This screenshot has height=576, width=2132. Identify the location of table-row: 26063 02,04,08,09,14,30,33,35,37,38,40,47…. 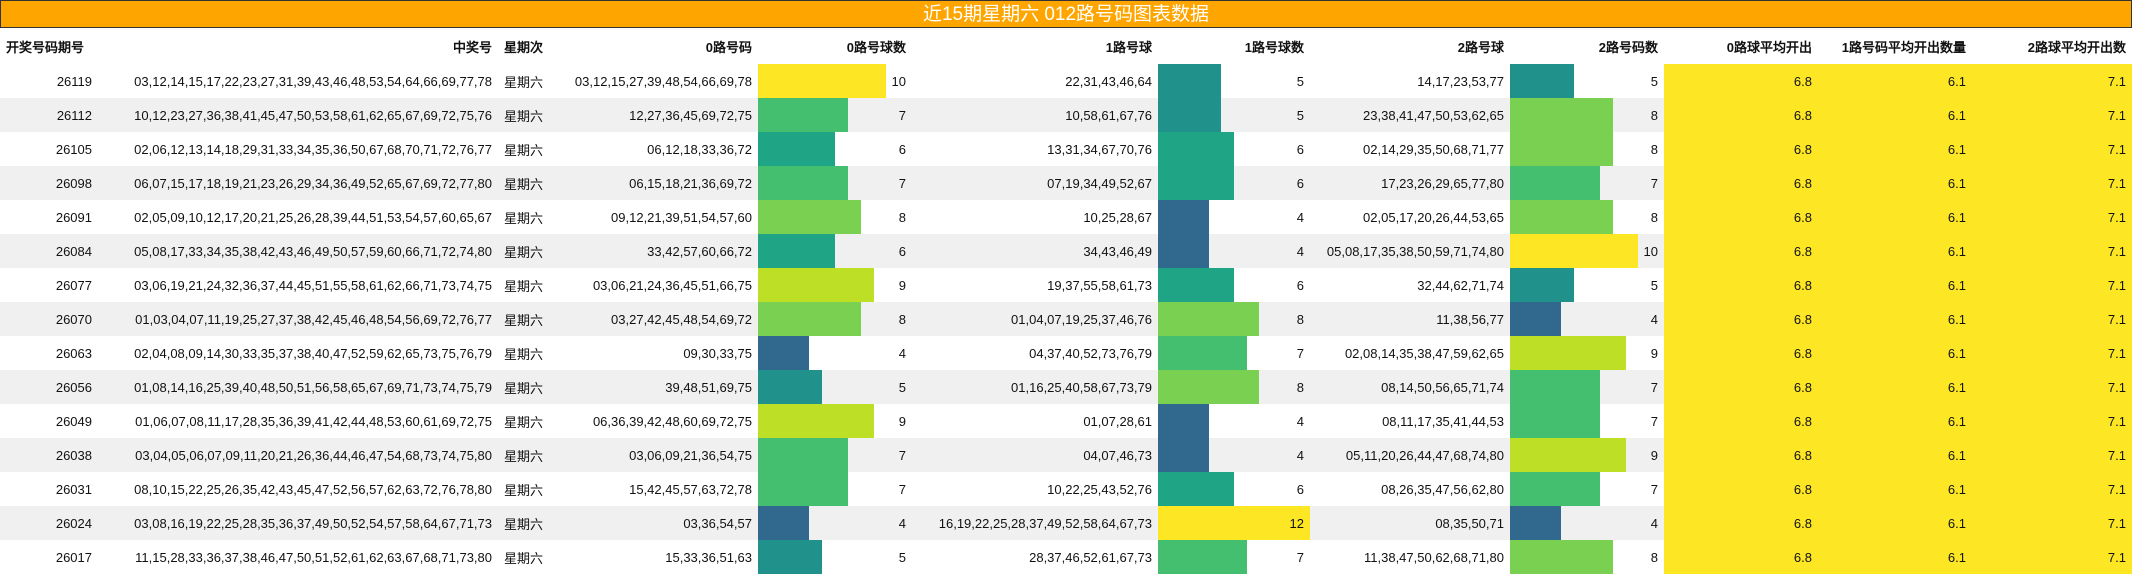
(1066, 353).